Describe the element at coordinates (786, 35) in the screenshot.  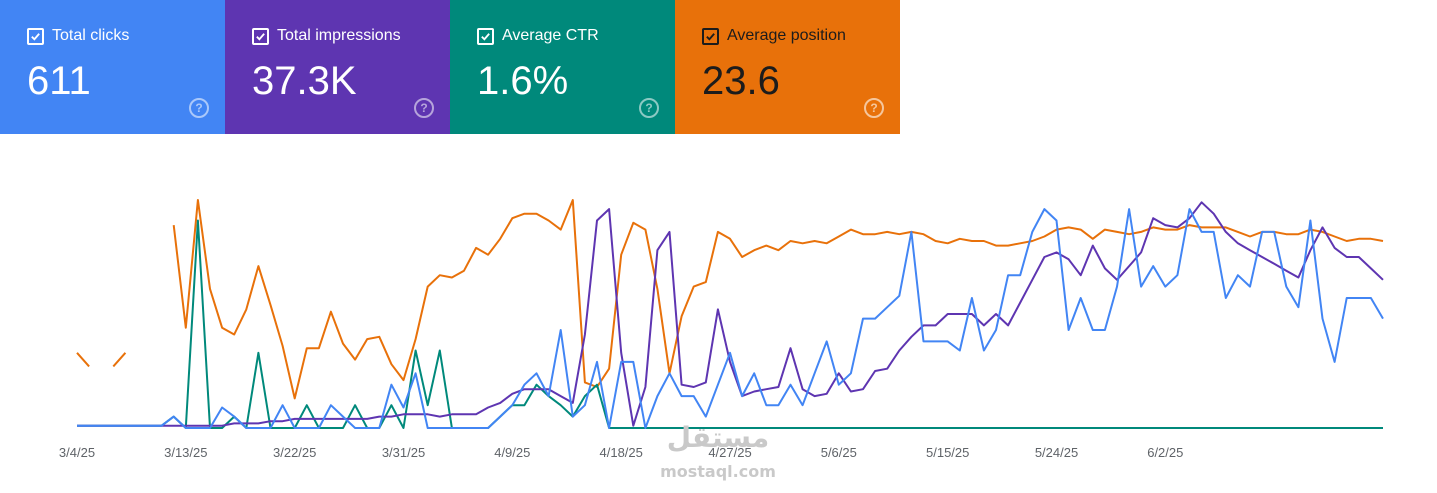
I see `metric-label: Average position` at that location.